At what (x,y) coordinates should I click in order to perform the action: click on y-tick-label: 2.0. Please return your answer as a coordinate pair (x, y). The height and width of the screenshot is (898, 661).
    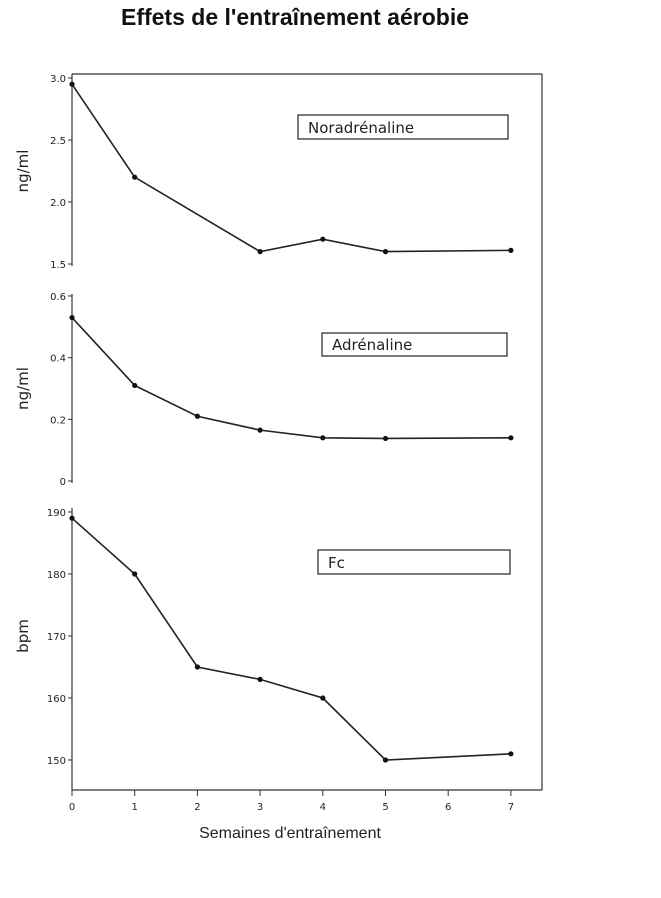
    Looking at the image, I should click on (58, 203).